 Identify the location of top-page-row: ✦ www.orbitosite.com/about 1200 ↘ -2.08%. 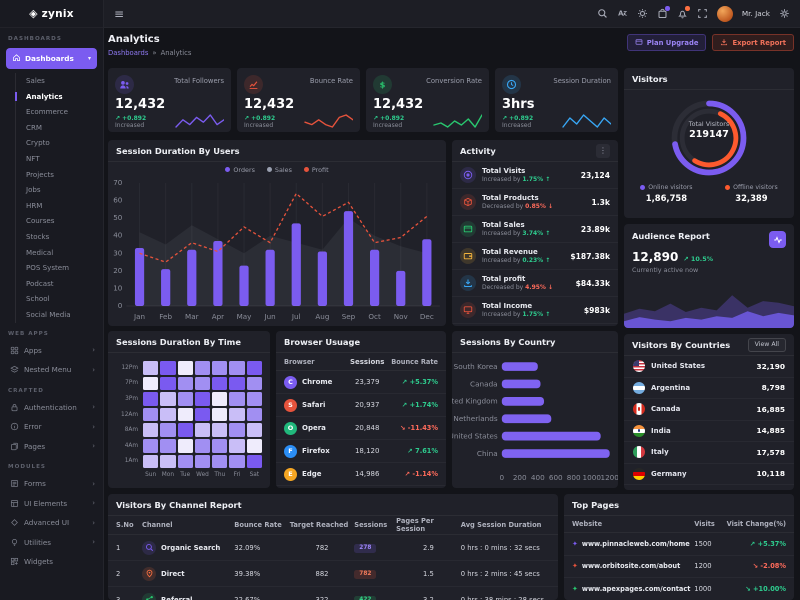
(679, 567).